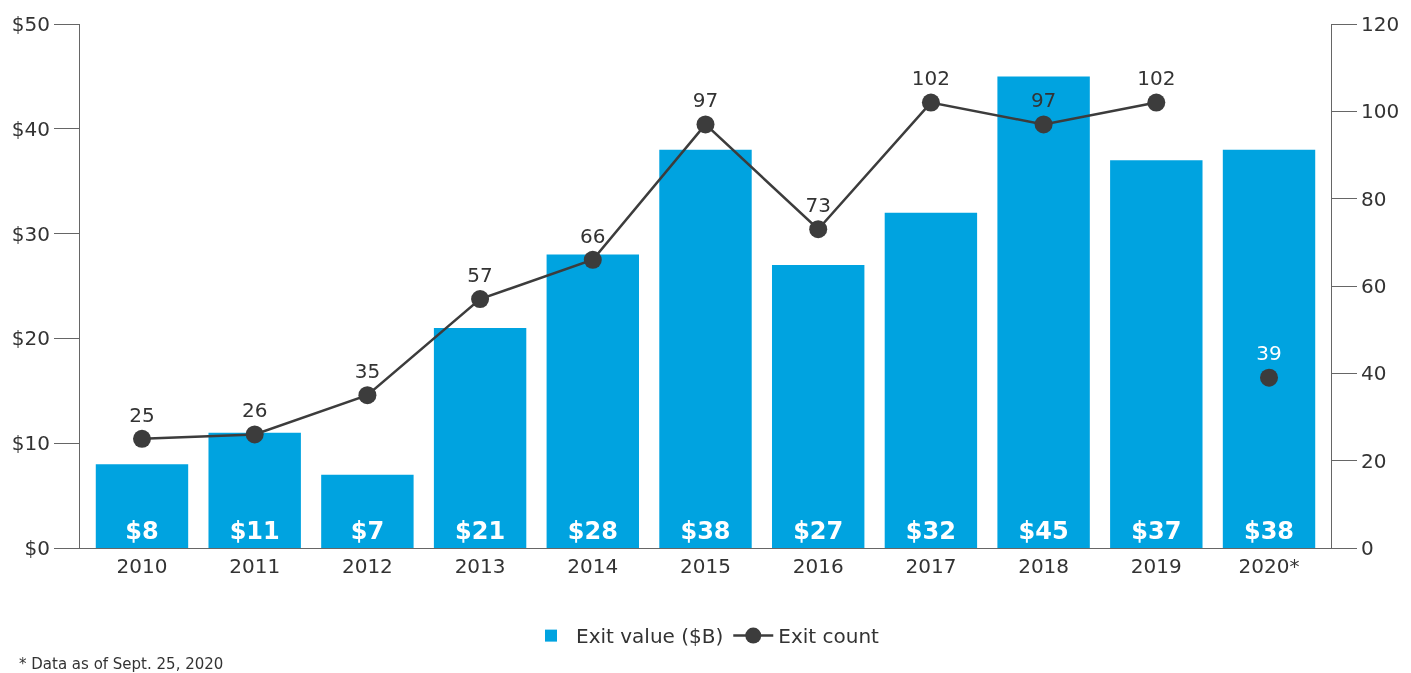 Image resolution: width=1411 pixels, height=673 pixels. I want to click on y-tick-label: $10, so click(30, 443).